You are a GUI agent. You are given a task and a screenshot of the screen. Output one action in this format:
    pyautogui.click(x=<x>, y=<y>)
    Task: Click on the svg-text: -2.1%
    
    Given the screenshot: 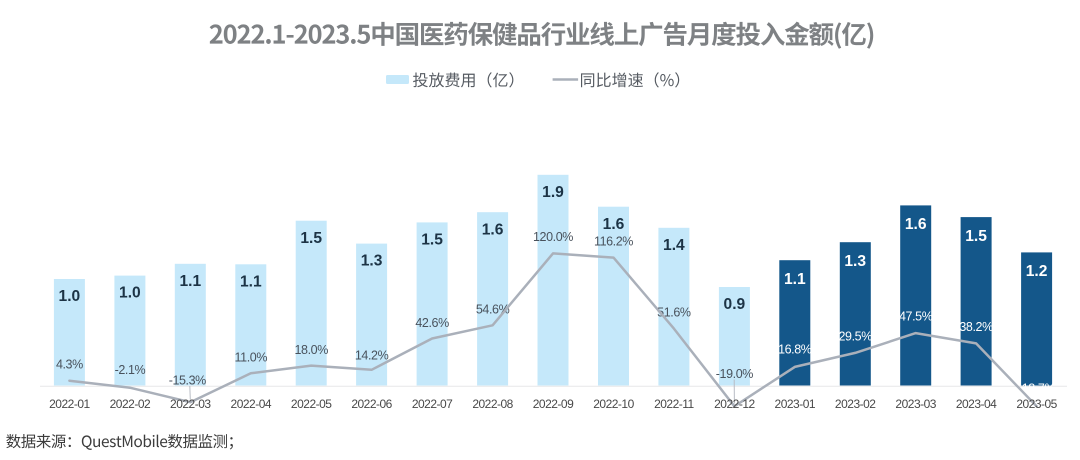 What is the action you would take?
    pyautogui.click(x=130, y=370)
    